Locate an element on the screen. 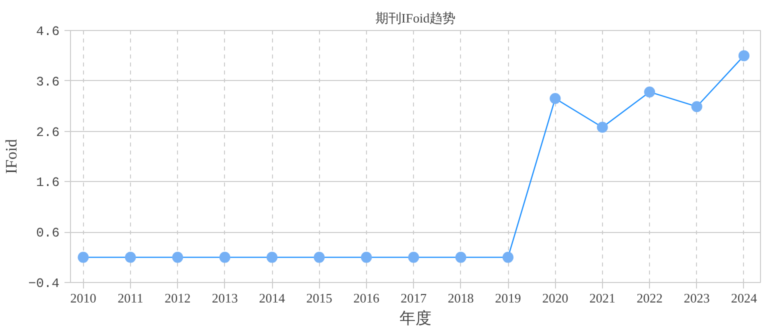 Image resolution: width=782 pixels, height=330 pixels. y-tick-label: −0.4 is located at coordinates (44, 283).